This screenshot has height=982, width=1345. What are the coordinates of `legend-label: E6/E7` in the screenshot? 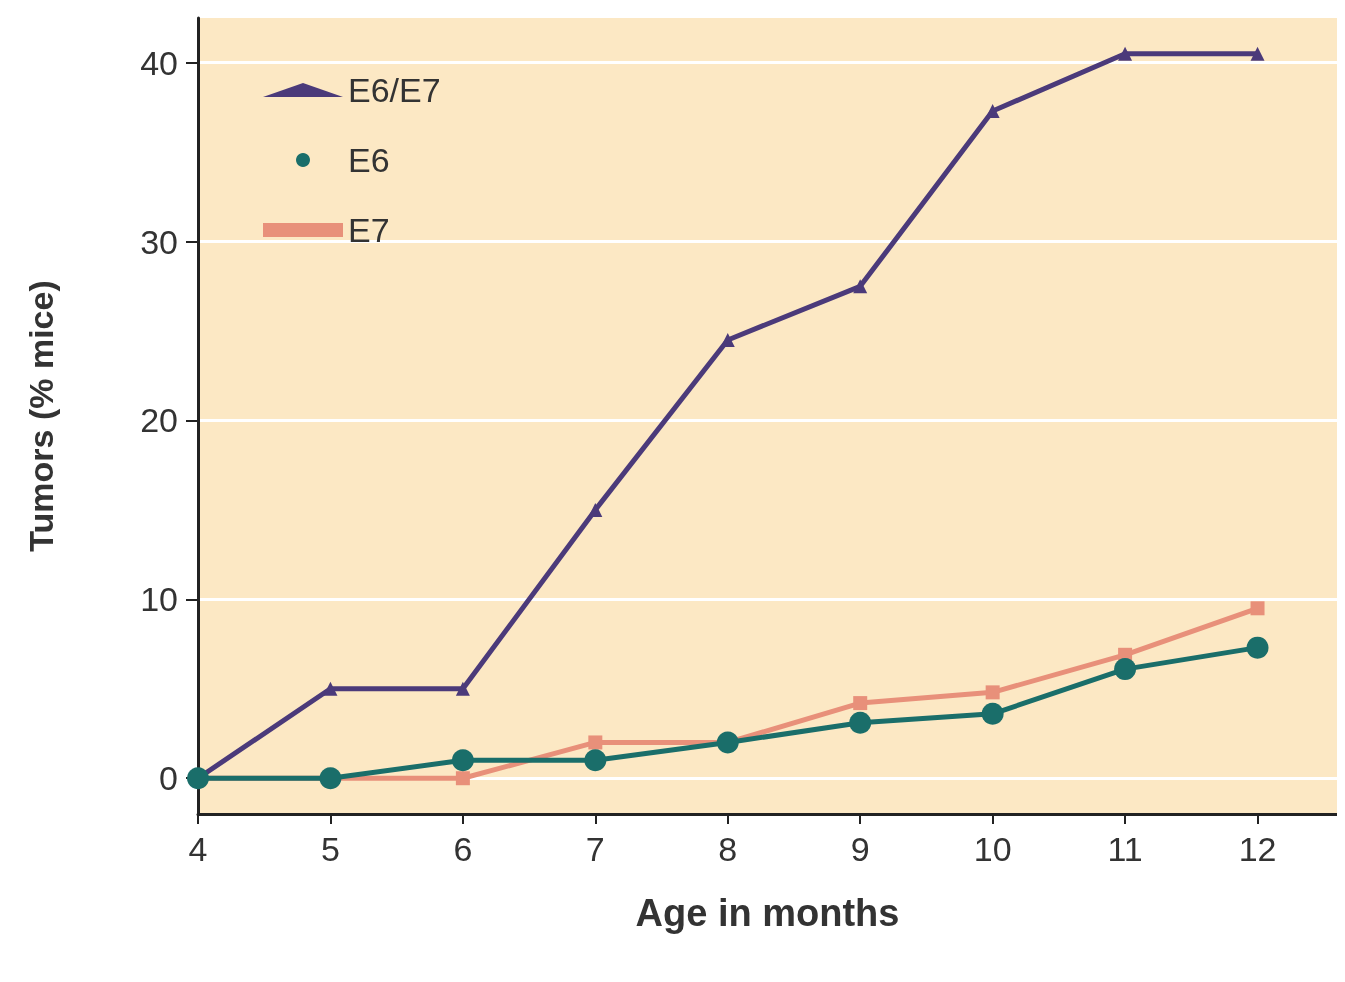 It's located at (394, 90).